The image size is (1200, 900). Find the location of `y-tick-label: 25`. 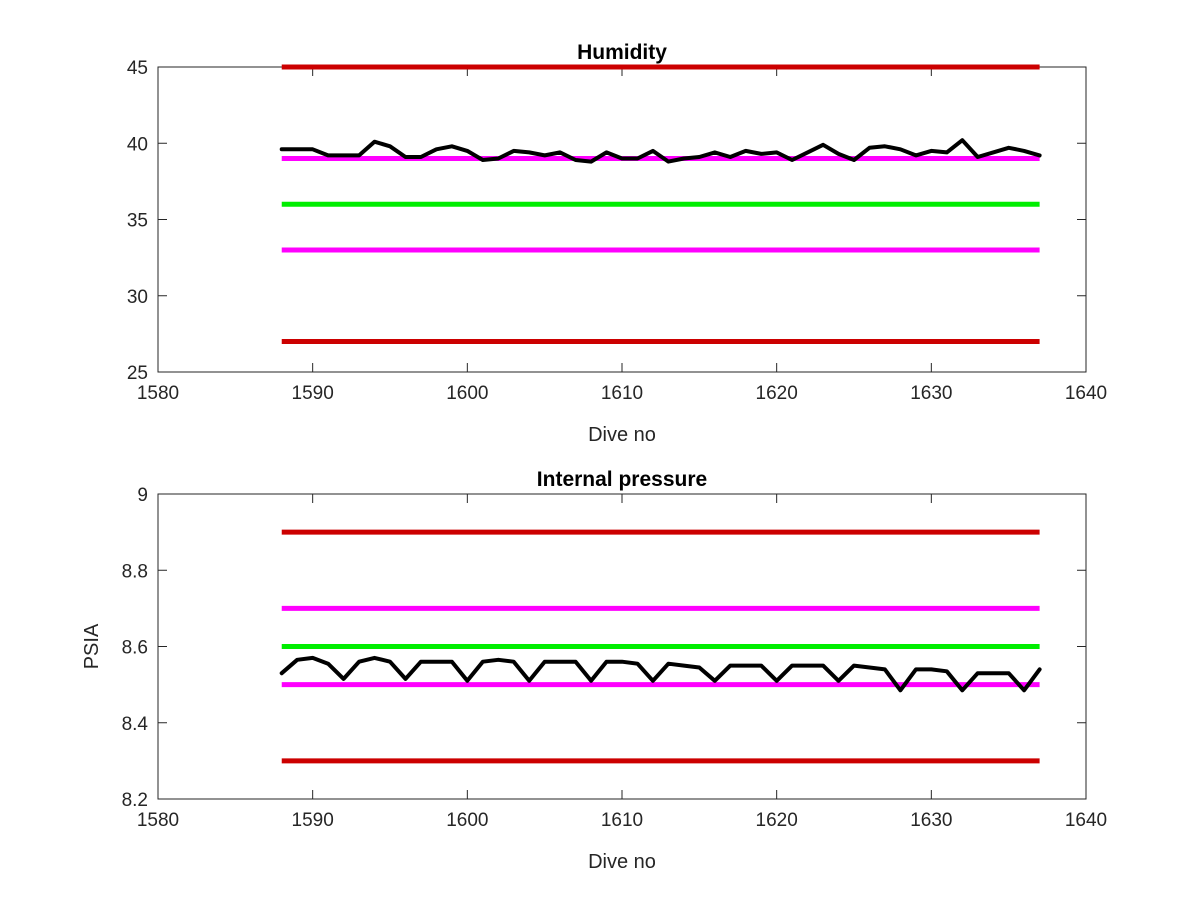

y-tick-label: 25 is located at coordinates (137, 373).